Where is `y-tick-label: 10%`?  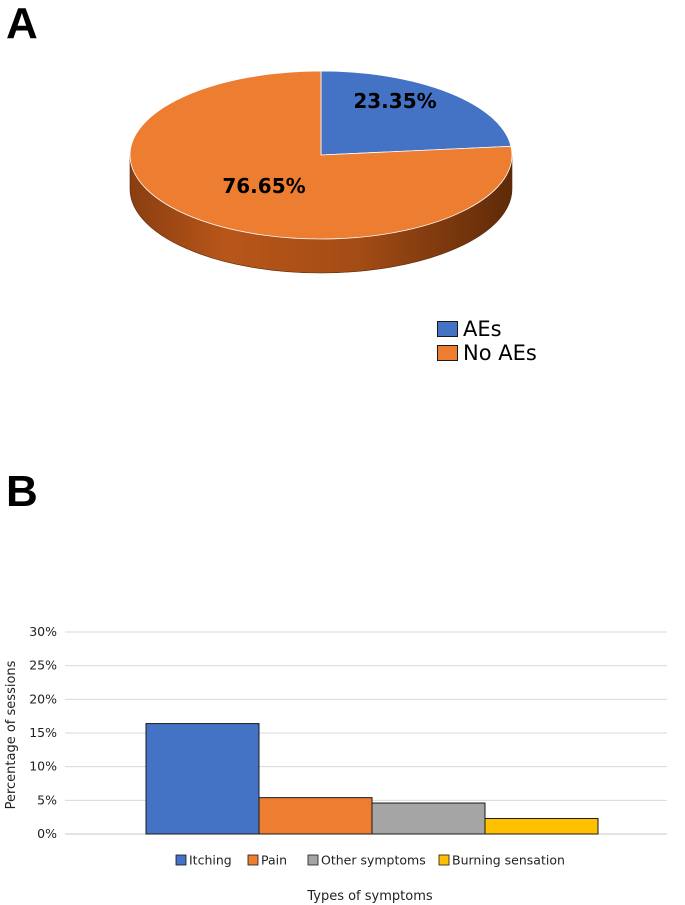
y-tick-label: 10% is located at coordinates (43, 766).